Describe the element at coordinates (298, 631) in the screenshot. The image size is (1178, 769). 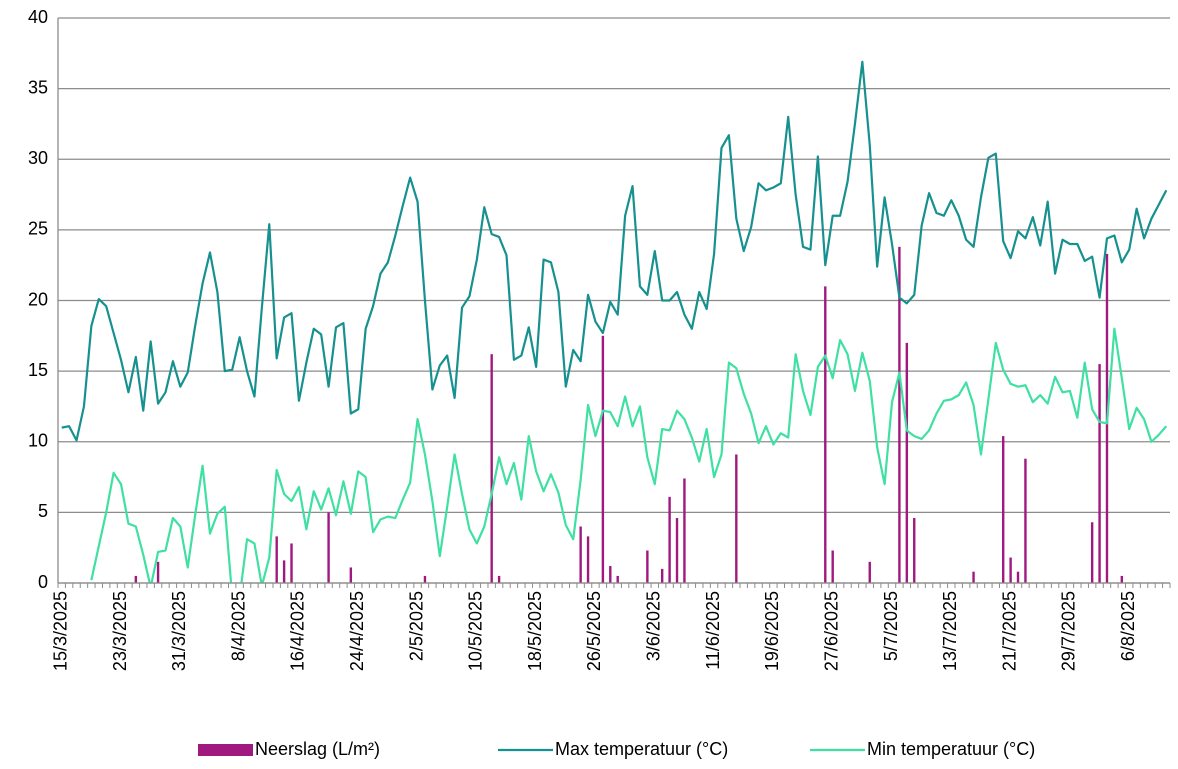
I see `x-tick-label: 16/4/2025` at that location.